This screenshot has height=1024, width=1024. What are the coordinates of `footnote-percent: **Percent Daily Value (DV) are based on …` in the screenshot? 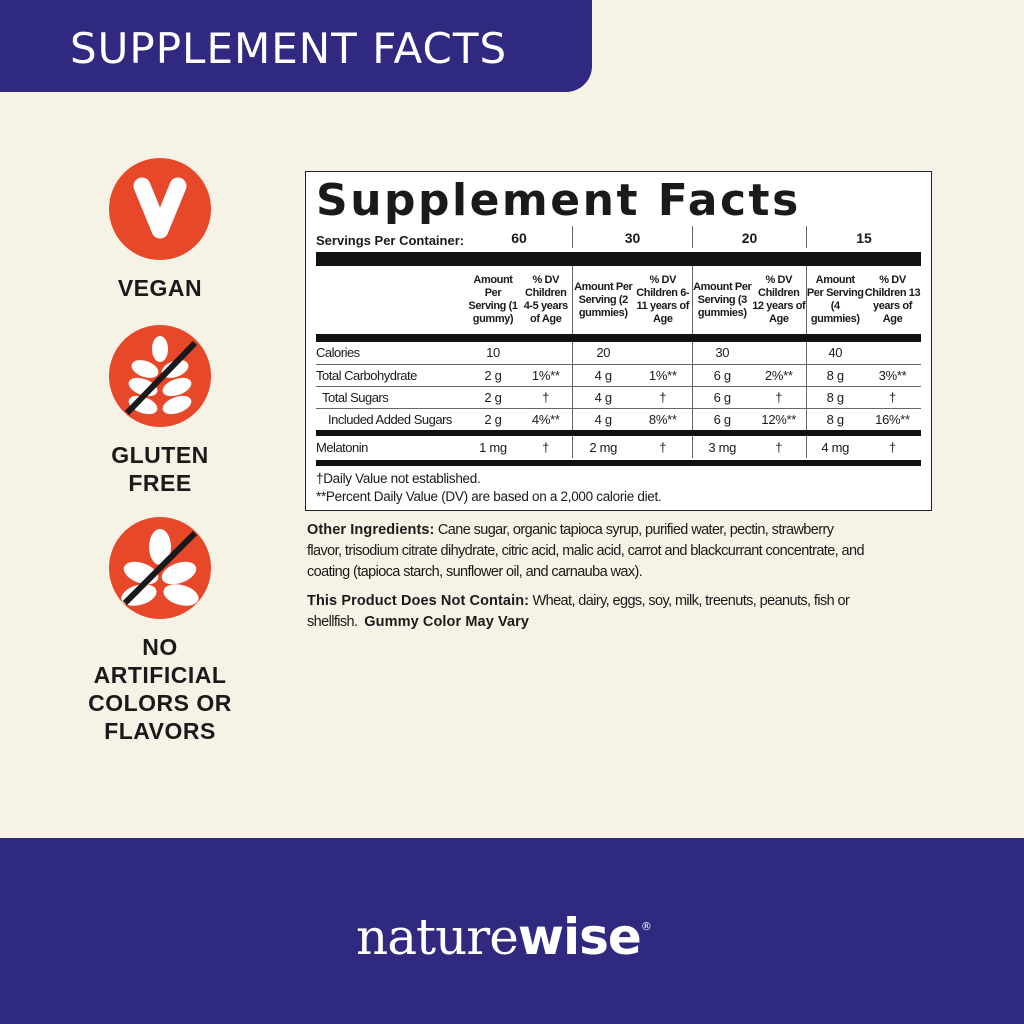 It's located at (489, 496).